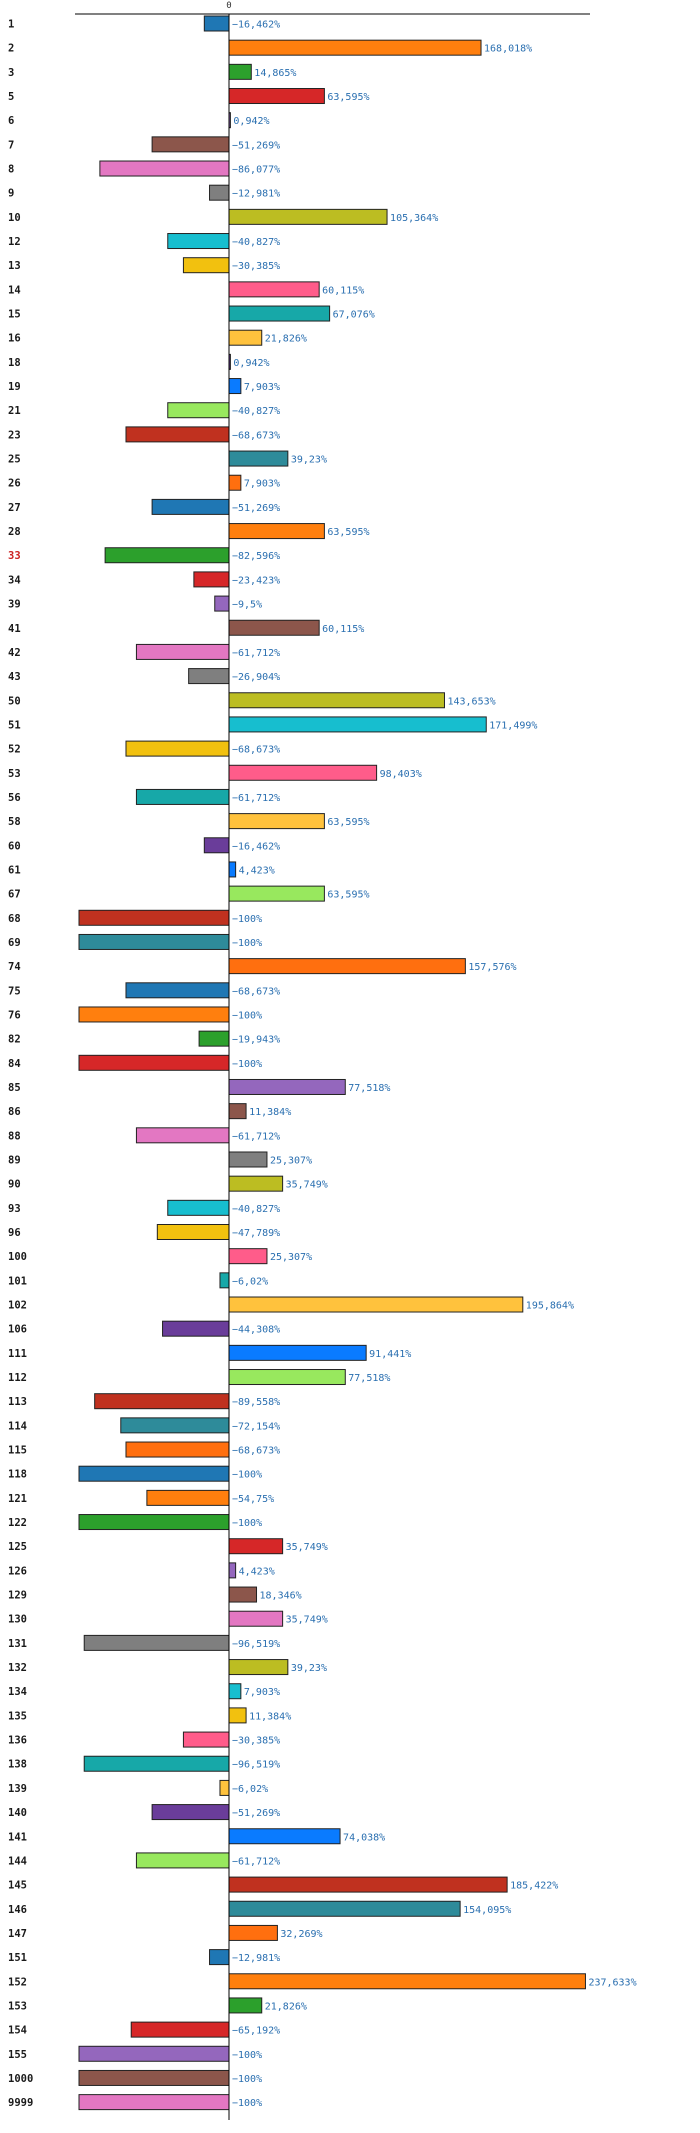 This screenshot has height=2133, width=700. Describe the element at coordinates (17, 1886) in the screenshot. I see `category-label: 145` at that location.